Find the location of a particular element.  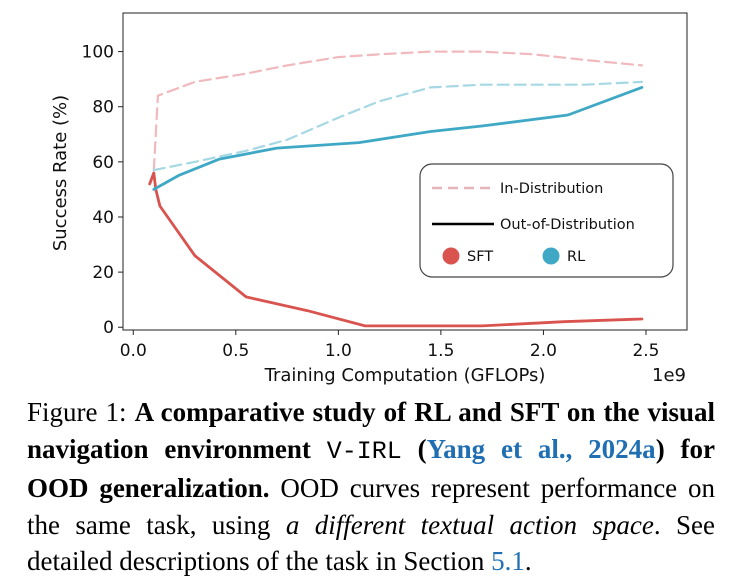

rl-out-of-distribution-line is located at coordinates (398, 138).